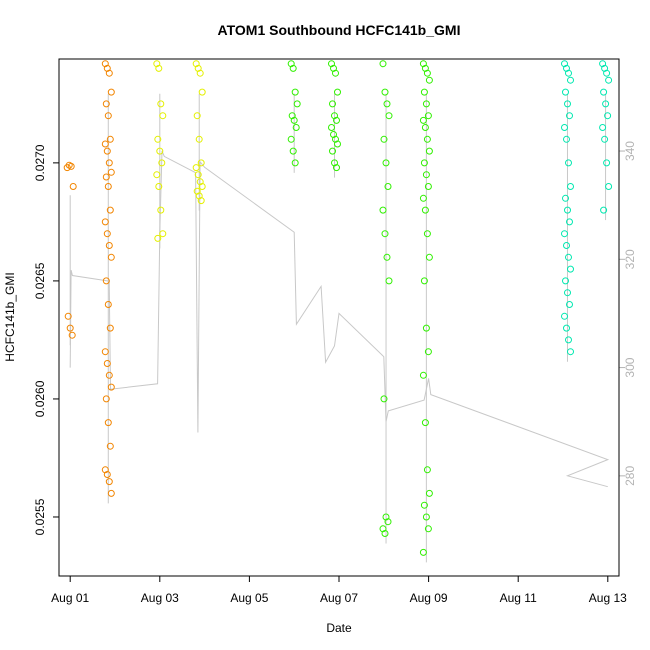 The height and width of the screenshot is (650, 650). Describe the element at coordinates (630, 476) in the screenshot. I see `right-tick-label: 280` at that location.